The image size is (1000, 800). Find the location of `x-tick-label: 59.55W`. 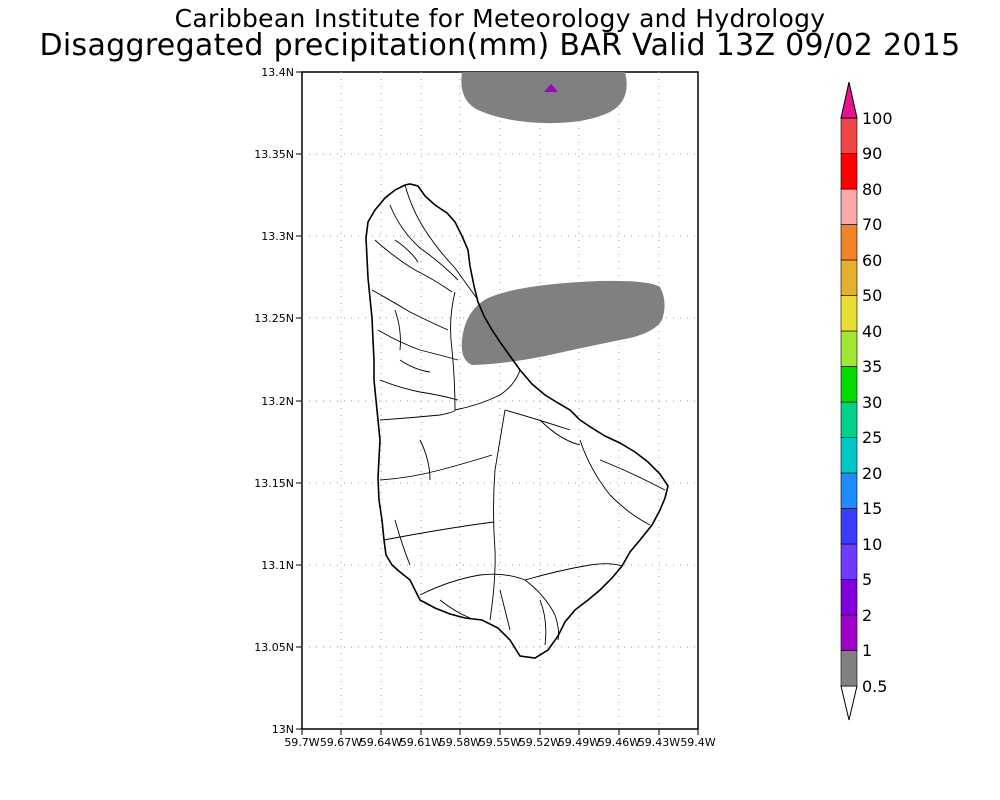

x-tick-label: 59.55W is located at coordinates (500, 742).